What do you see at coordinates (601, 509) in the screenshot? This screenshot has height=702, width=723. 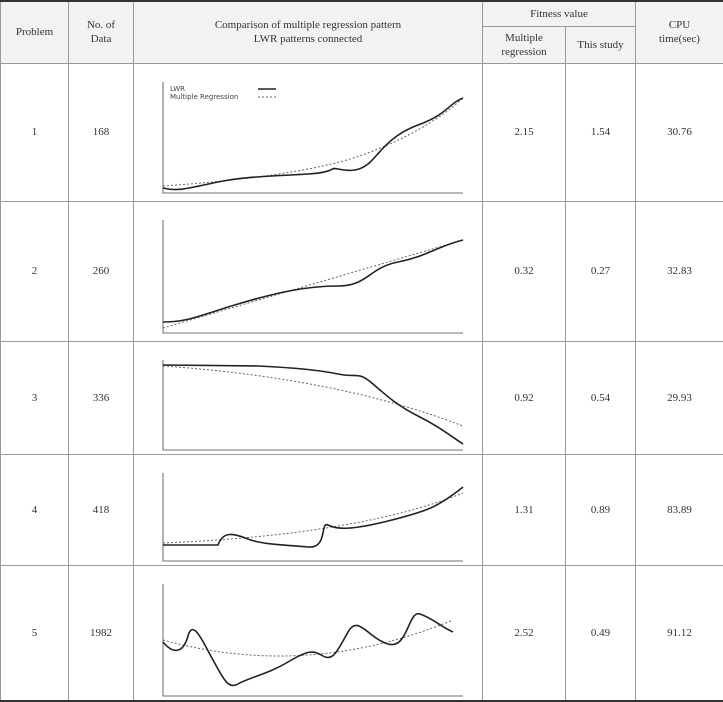 I see `cell: 0.89` at bounding box center [601, 509].